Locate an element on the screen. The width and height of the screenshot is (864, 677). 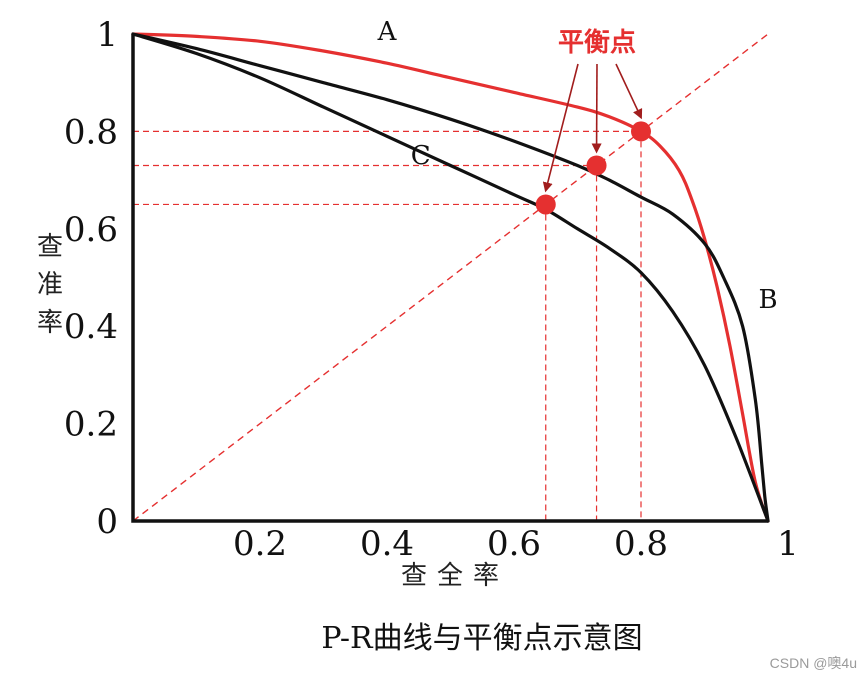
y-tick-label: 0.4 is located at coordinates (91, 327).